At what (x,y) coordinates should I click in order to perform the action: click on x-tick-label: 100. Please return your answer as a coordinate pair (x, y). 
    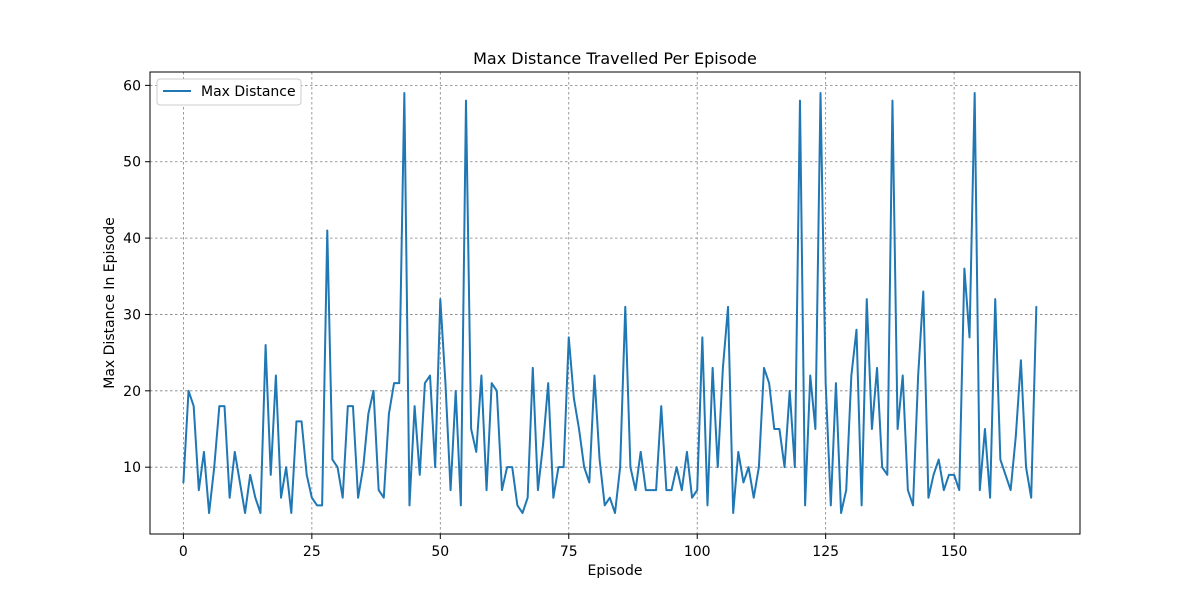
    Looking at the image, I should click on (697, 552).